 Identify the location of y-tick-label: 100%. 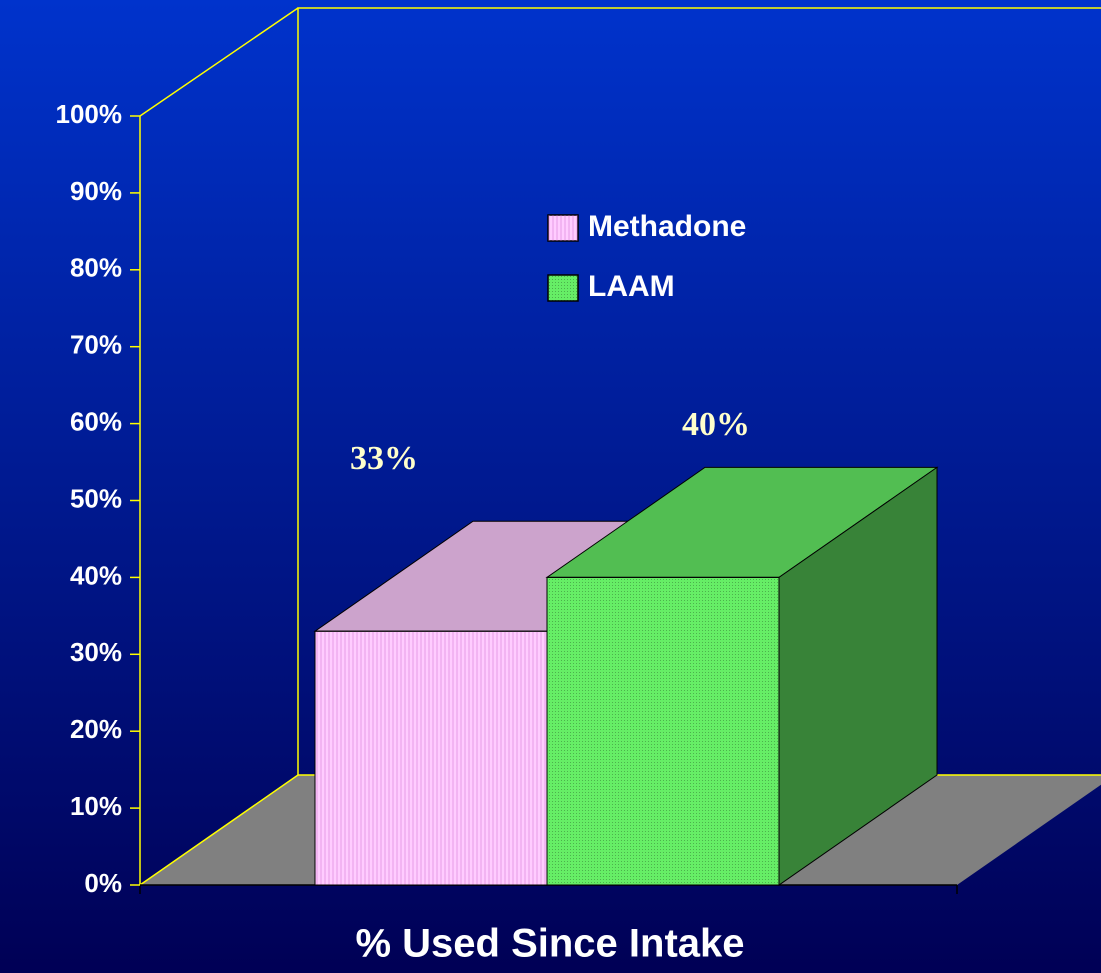
(89, 114).